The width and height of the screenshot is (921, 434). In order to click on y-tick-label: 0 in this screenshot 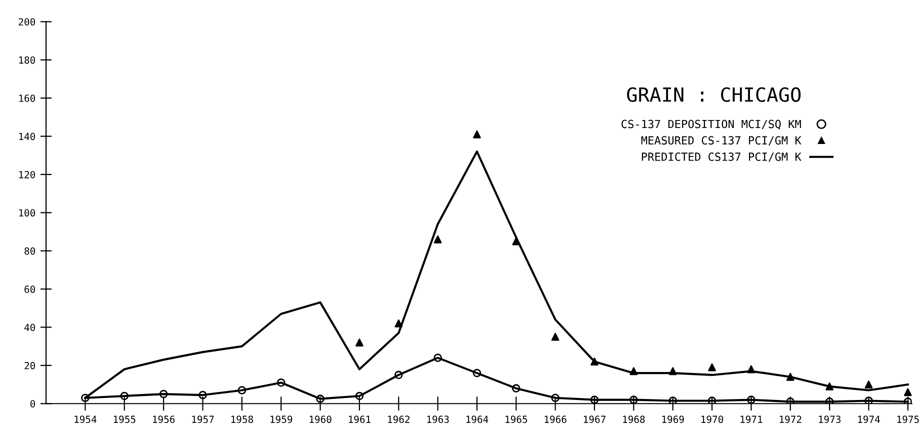, I will do `click(33, 404)`.